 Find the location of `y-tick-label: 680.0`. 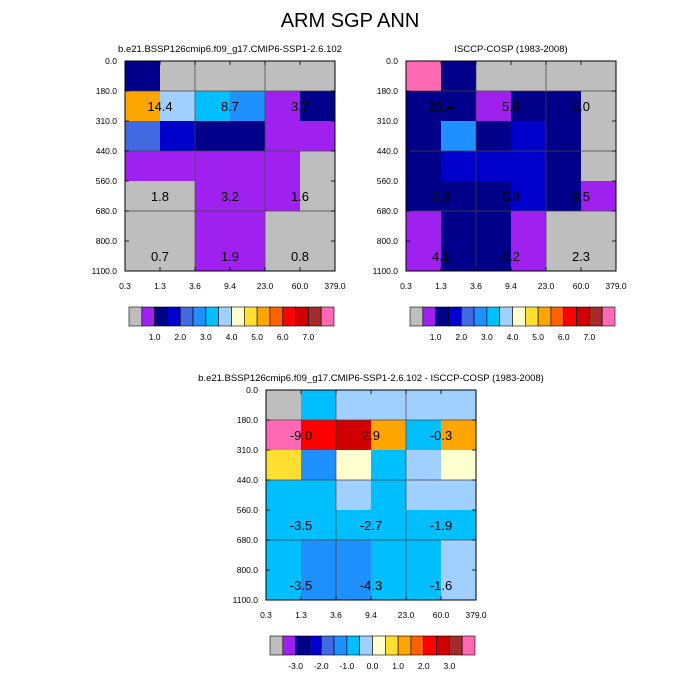

y-tick-label: 680.0 is located at coordinates (248, 540).